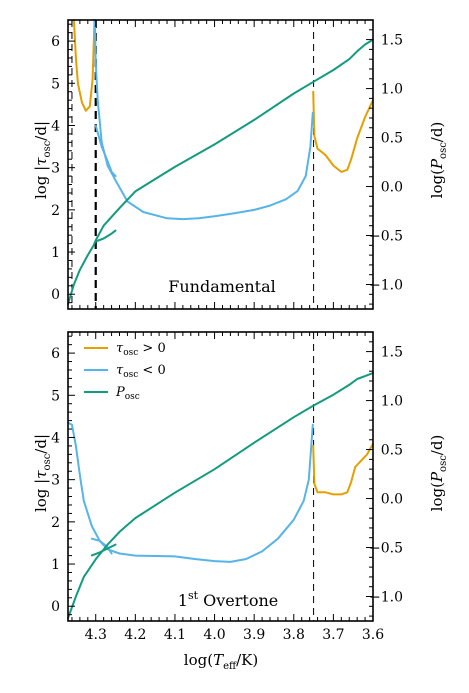 This screenshot has height=693, width=469. Describe the element at coordinates (294, 635) in the screenshot. I see `x-tick-label: 3.8` at that location.